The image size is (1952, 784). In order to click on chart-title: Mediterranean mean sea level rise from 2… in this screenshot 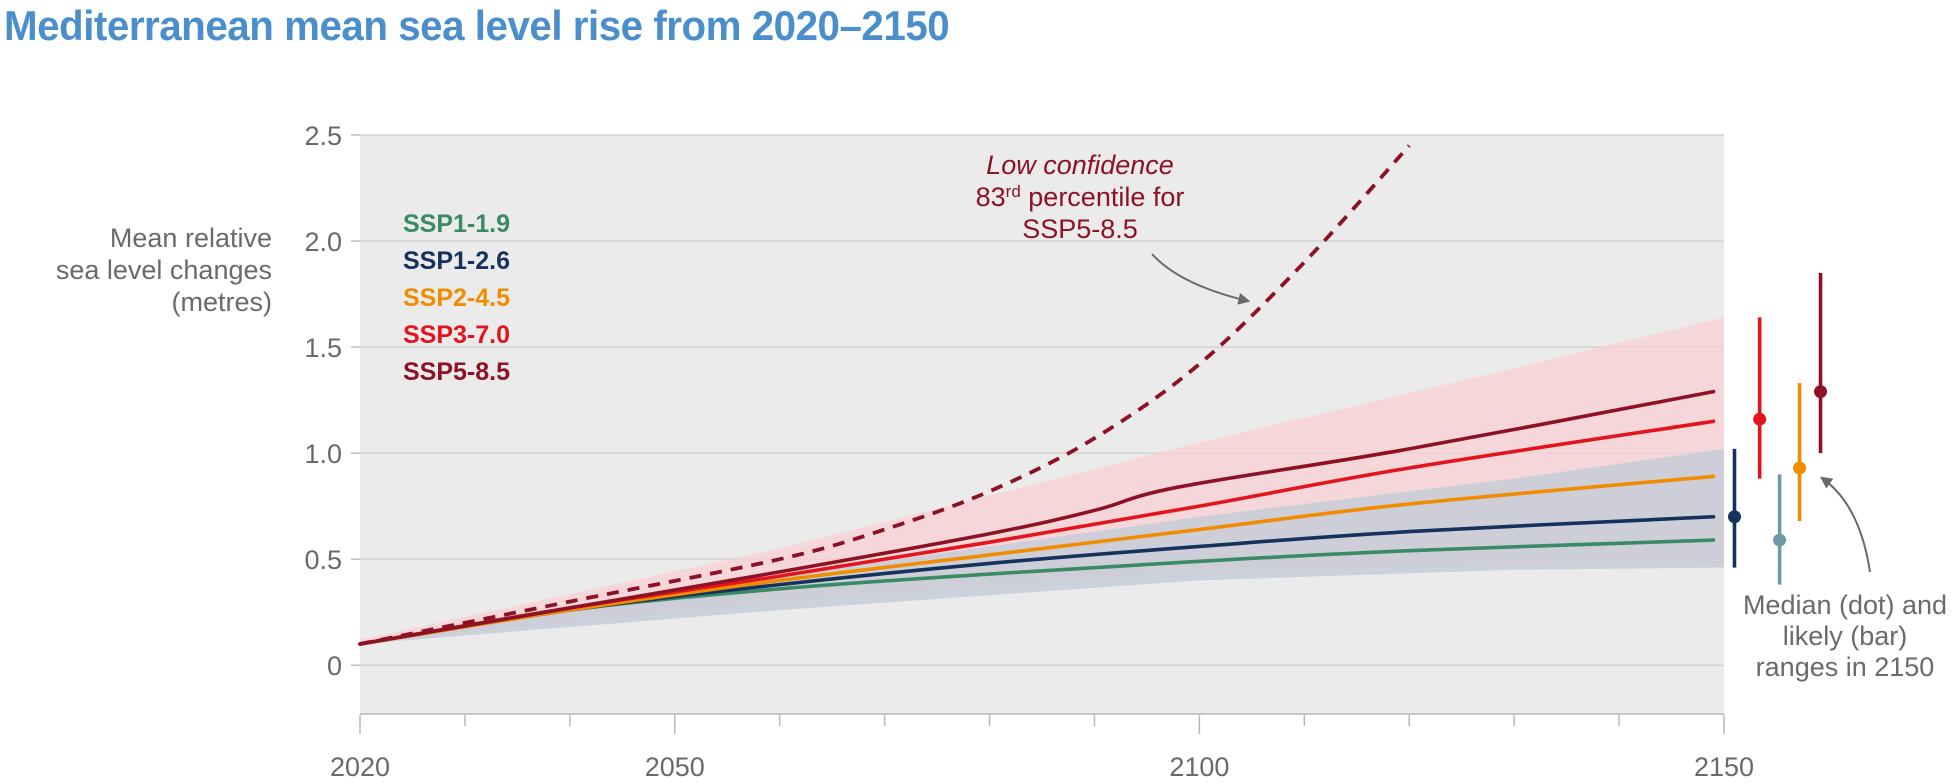, I will do `click(477, 25)`.